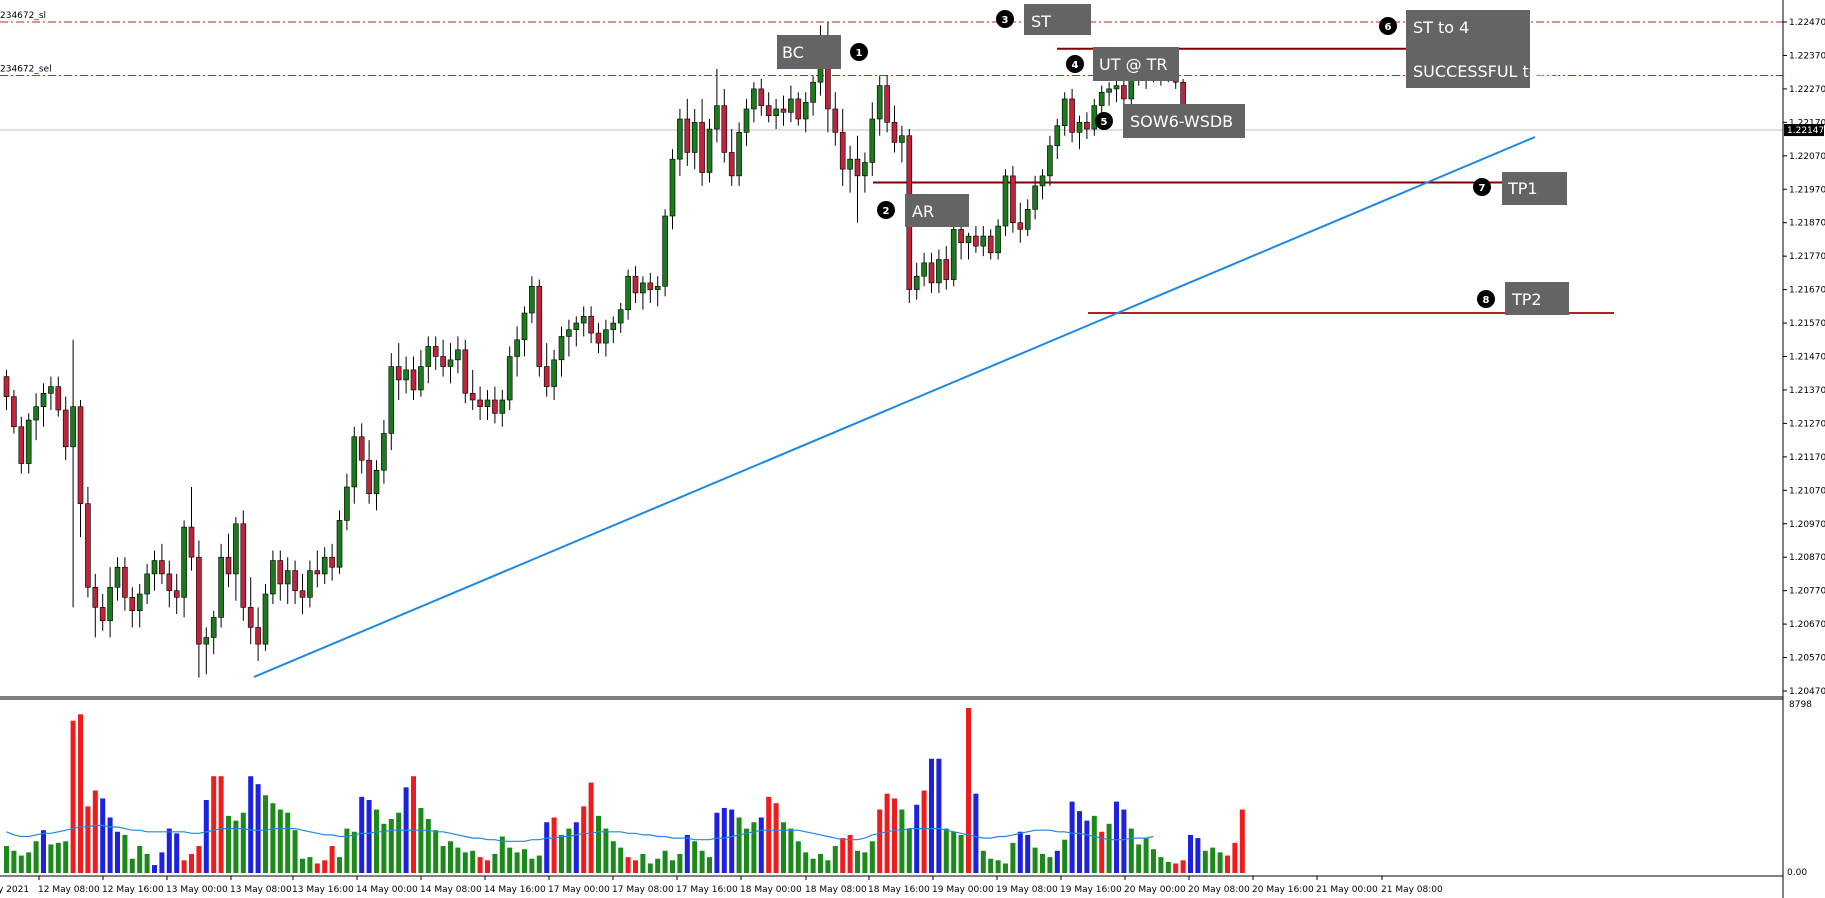  What do you see at coordinates (923, 210) in the screenshot?
I see `annotation-ar: AR 2` at bounding box center [923, 210].